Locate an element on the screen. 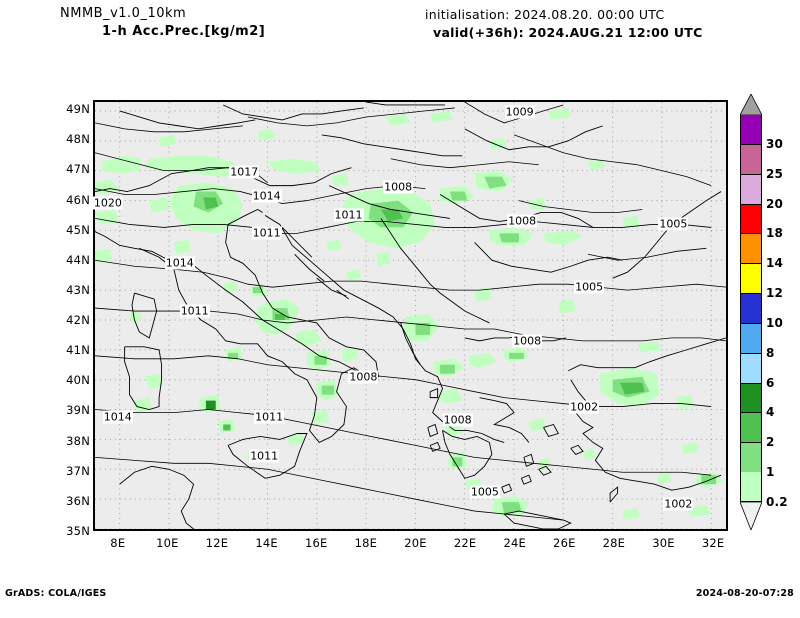 Image resolution: width=800 pixels, height=618 pixels. header-left: NMMB_v1.0_10km 1-h Acc.Prec.[kg/m2] is located at coordinates (162, 23).